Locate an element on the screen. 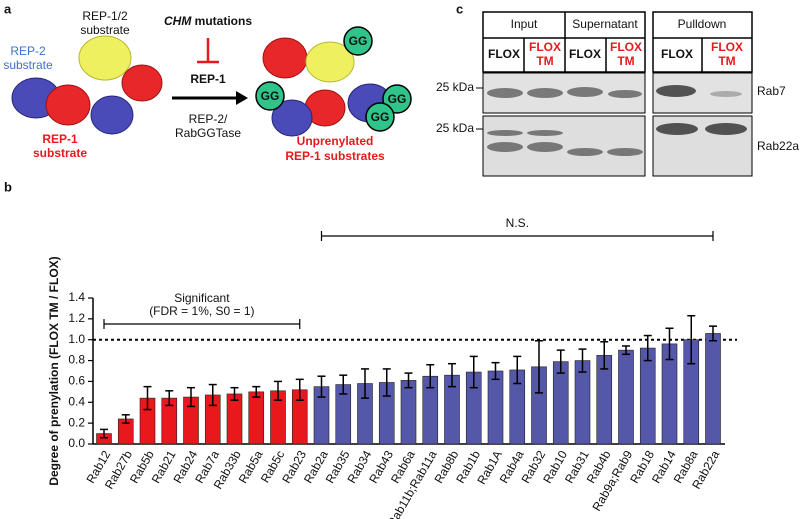  annotation: (FDR = 1%, S0 = 1) is located at coordinates (201, 311).